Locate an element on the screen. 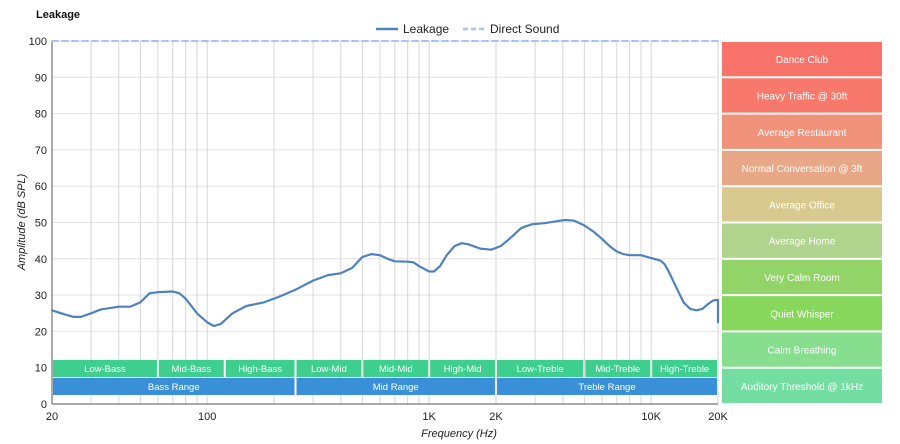 The height and width of the screenshot is (444, 900). y-tick-label: 20 is located at coordinates (41, 332).